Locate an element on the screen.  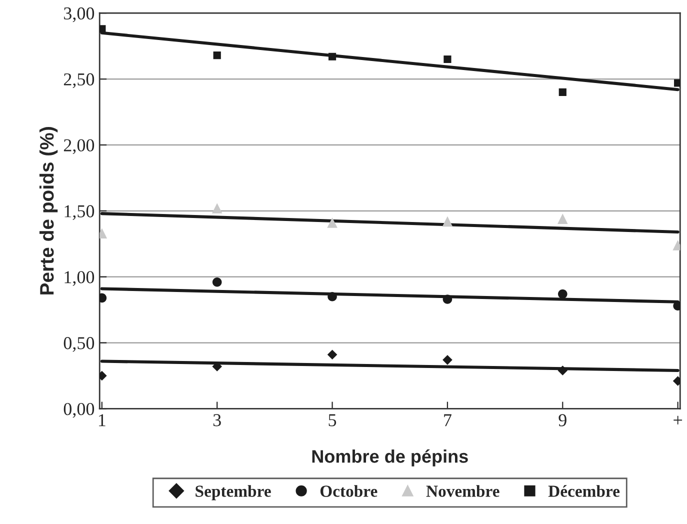
y-tick-label: 1,50 is located at coordinates (79, 212).